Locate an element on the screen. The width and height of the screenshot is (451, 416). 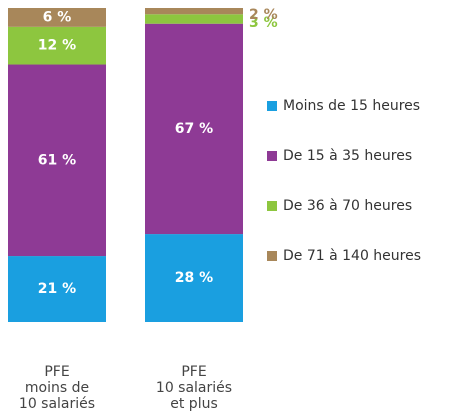
value-label: 67 % is located at coordinates (194, 129).